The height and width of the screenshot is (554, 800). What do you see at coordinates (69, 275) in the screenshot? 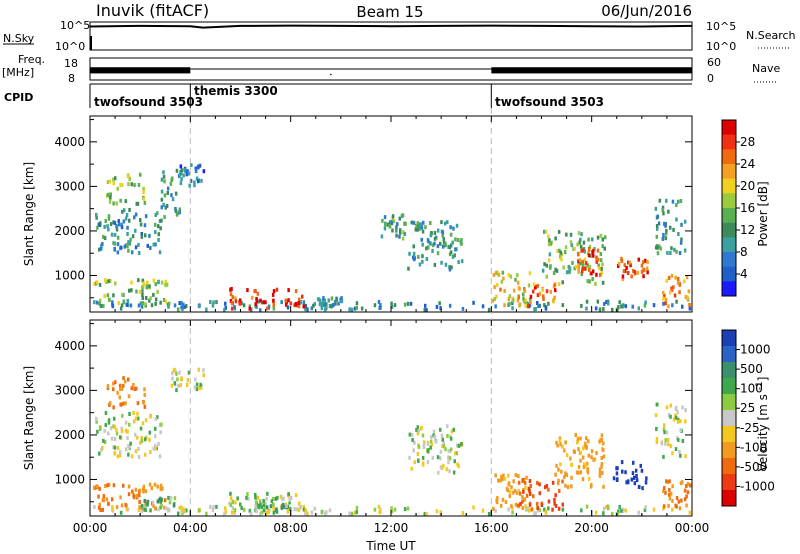
I see `power-y-tick-label: 1000` at bounding box center [69, 275].